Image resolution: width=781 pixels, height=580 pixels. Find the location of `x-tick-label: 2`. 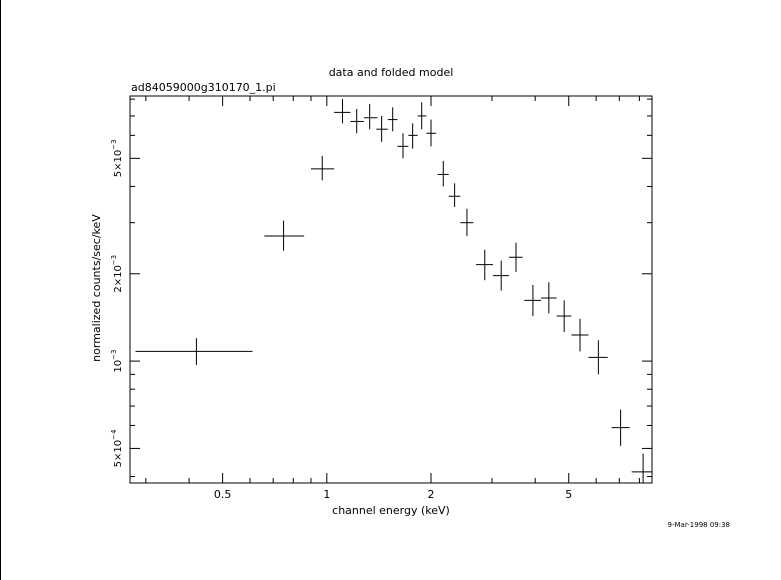

x-tick-label: 2 is located at coordinates (431, 494).